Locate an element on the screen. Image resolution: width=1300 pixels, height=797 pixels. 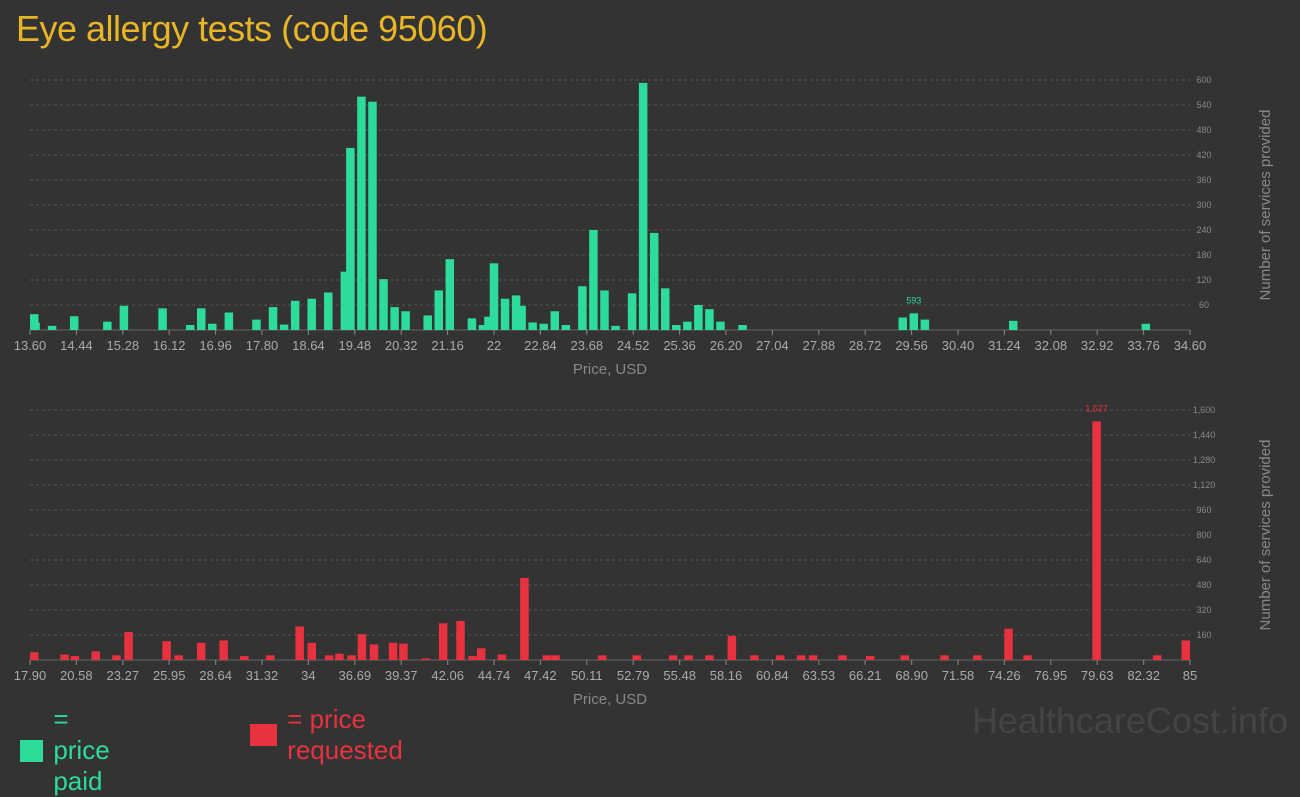
req-x-tick-label: 60.84 is located at coordinates (772, 675).